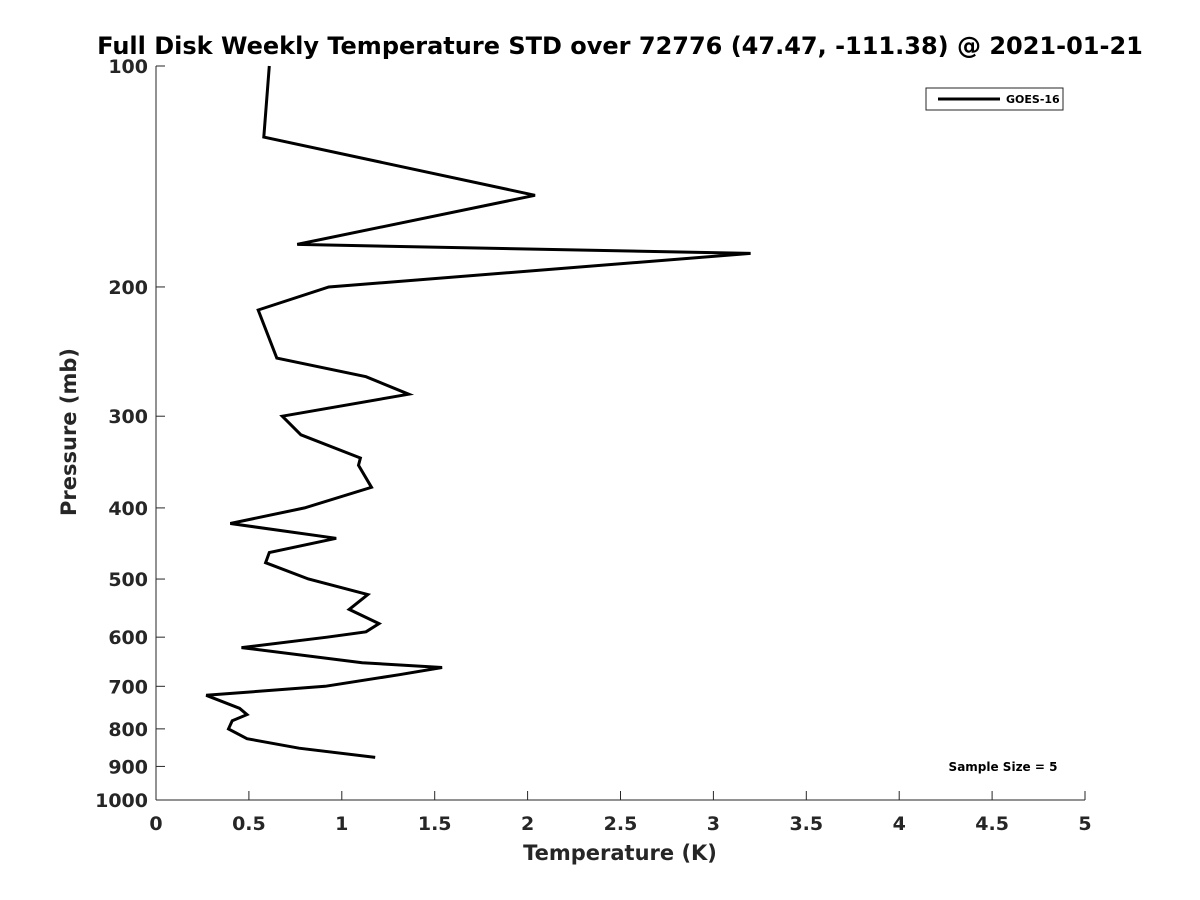  What do you see at coordinates (994, 99) in the screenshot?
I see `legend: GOES-16` at bounding box center [994, 99].